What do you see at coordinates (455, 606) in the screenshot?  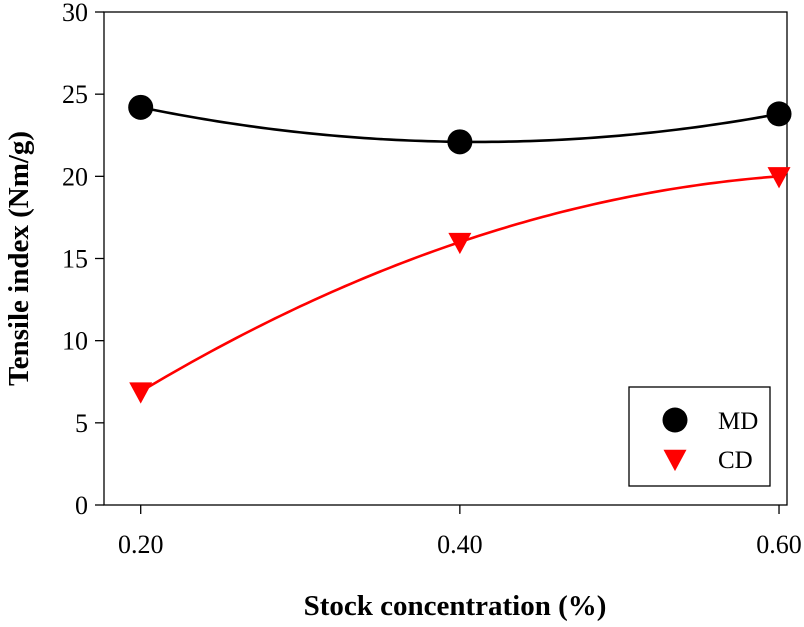 I see `x-axis-title: Stock concentration (%)` at bounding box center [455, 606].